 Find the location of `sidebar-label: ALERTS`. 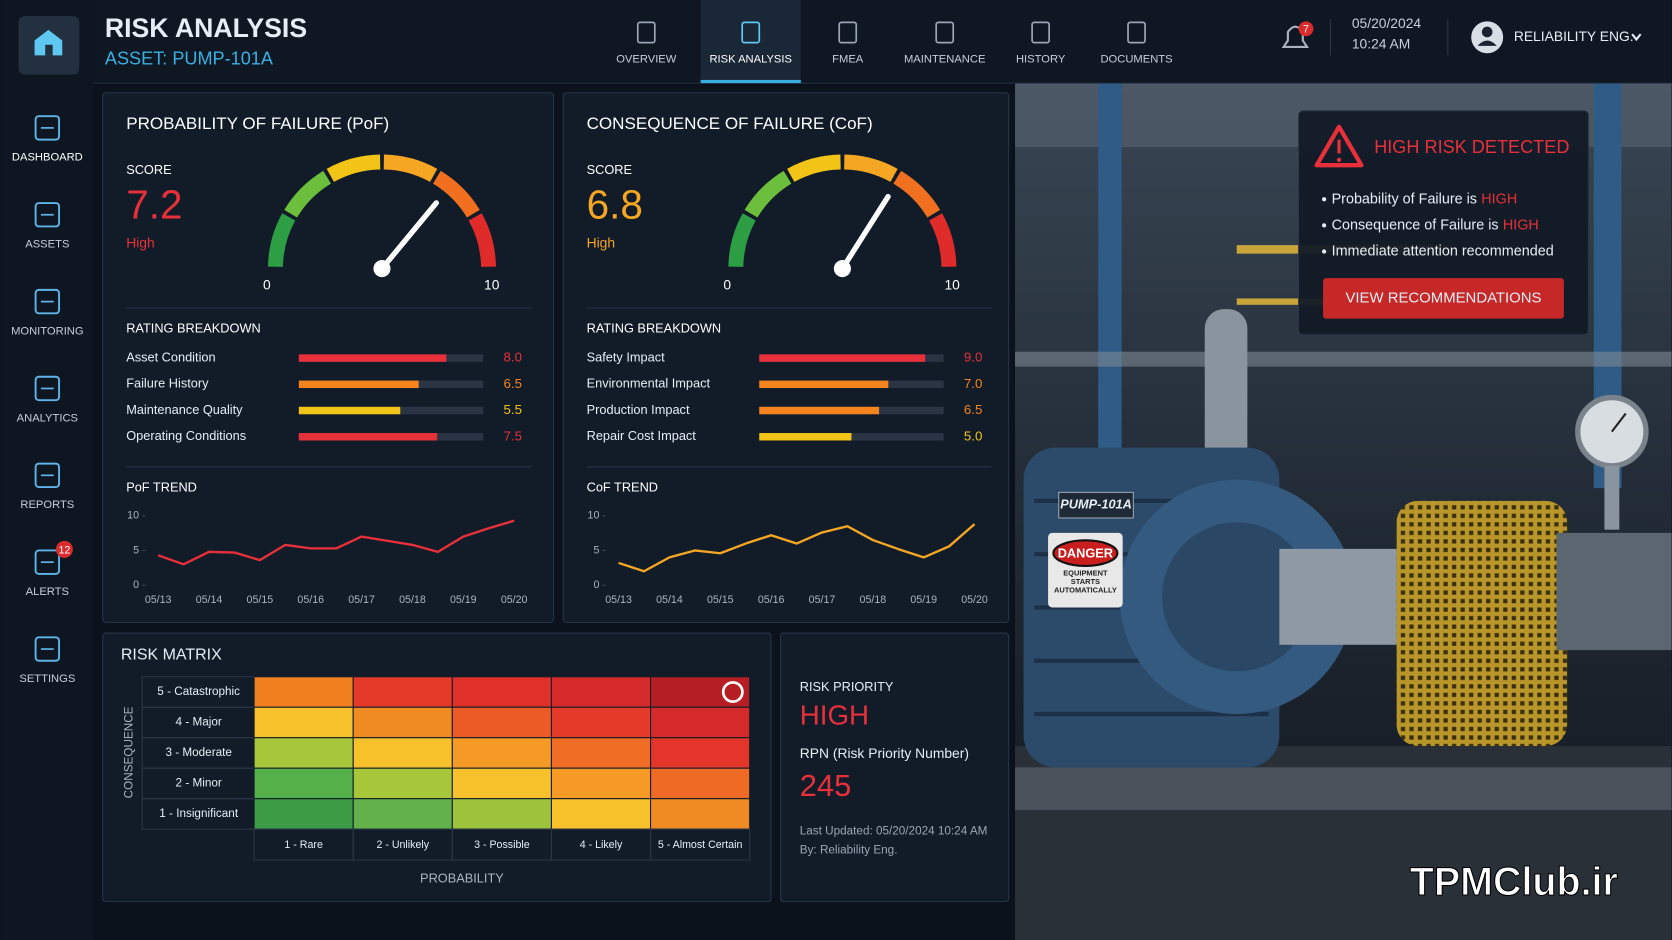

sidebar-label: ALERTS is located at coordinates (47, 592).